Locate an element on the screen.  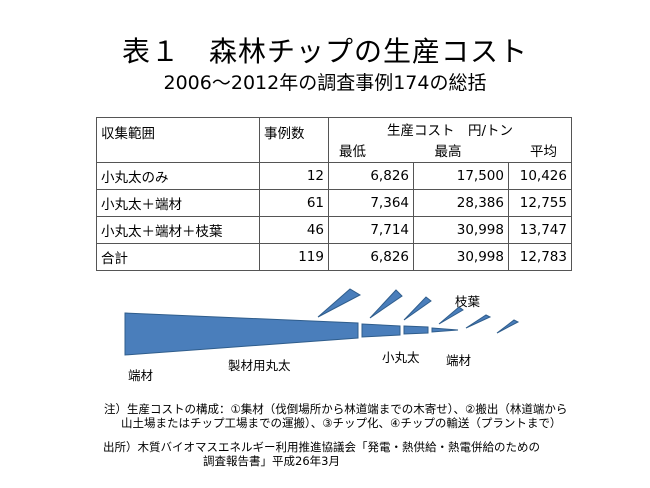
branch-wedges is located at coordinates (418, 311).